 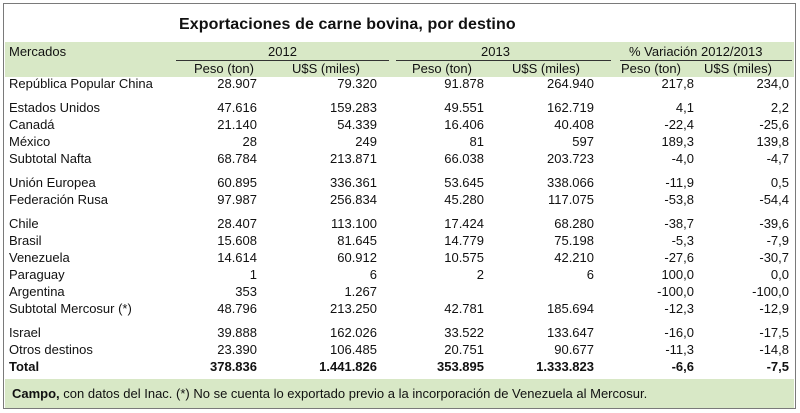 What do you see at coordinates (237, 199) in the screenshot?
I see `value-cell: 97.987` at bounding box center [237, 199].